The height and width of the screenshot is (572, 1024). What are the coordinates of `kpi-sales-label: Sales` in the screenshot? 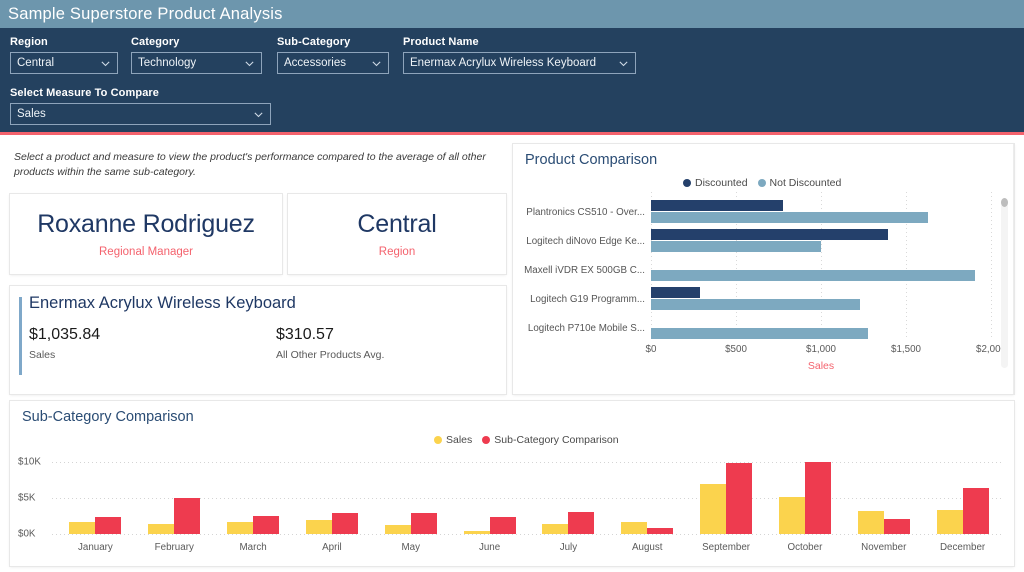 It's located at (42, 355).